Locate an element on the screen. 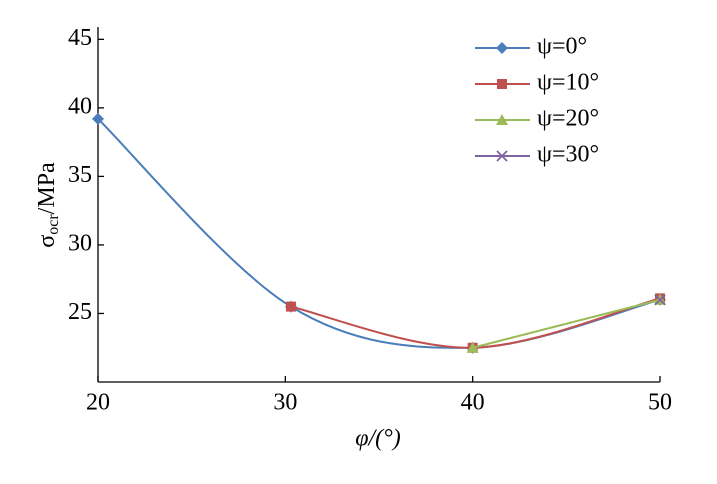  legend-label: ψ=10° is located at coordinates (568, 83).